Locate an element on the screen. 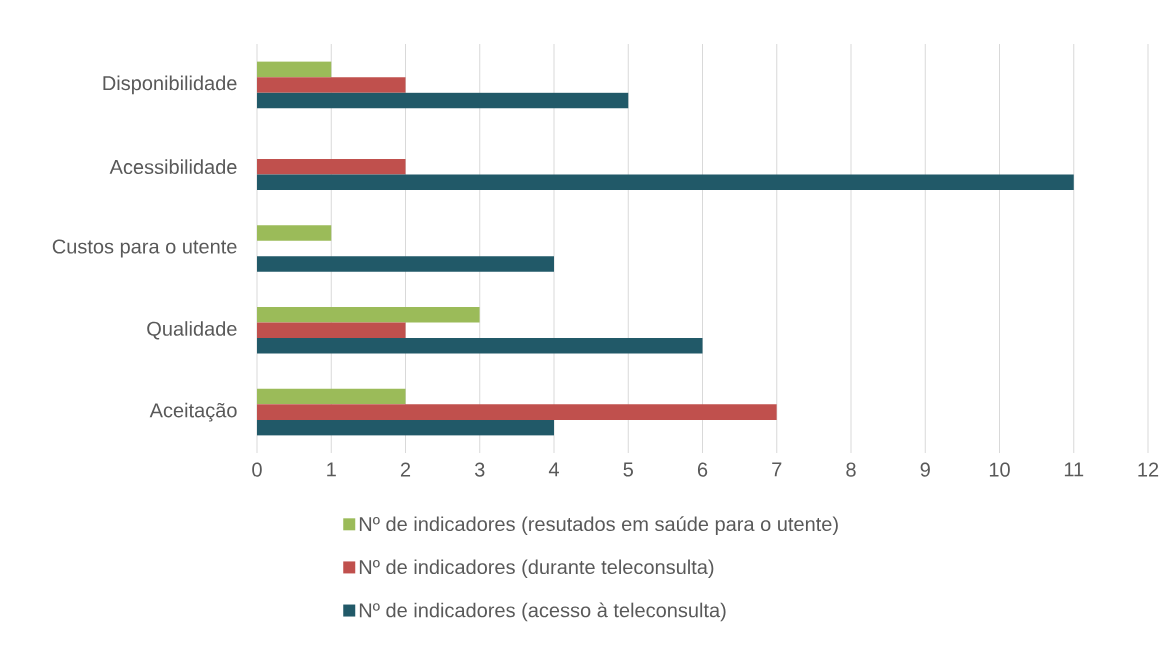 This screenshot has width=1176, height=646. x-tick-label: 12 is located at coordinates (1148, 469).